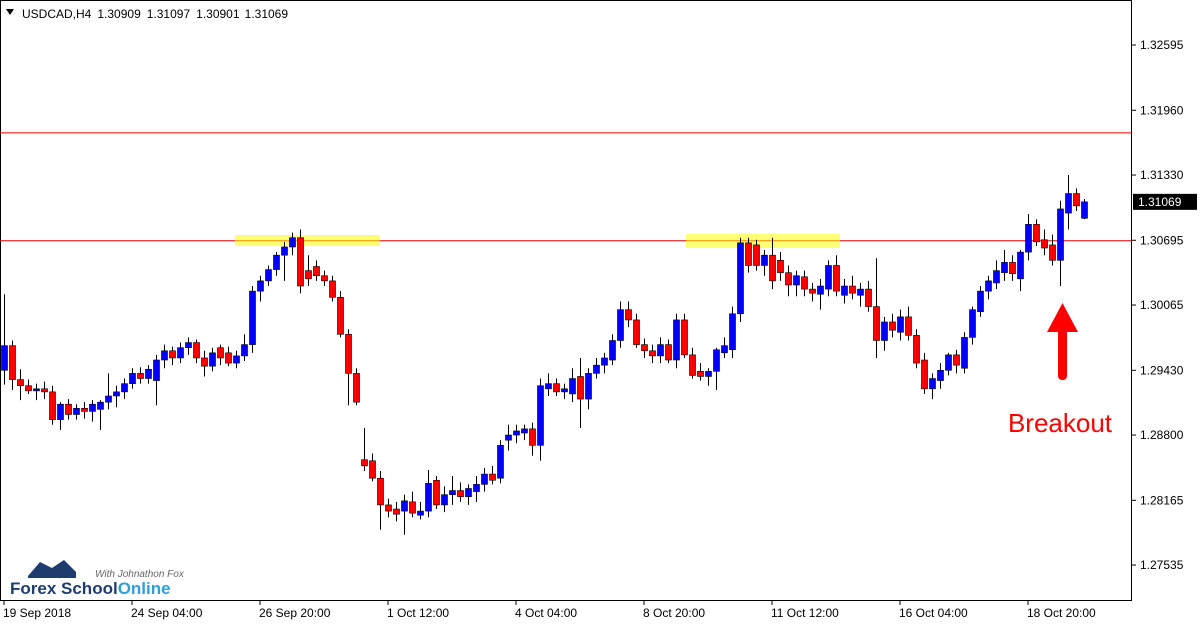 The height and width of the screenshot is (627, 1200). What do you see at coordinates (1162, 240) in the screenshot?
I see `y-tick-label: 1.30695` at bounding box center [1162, 240].